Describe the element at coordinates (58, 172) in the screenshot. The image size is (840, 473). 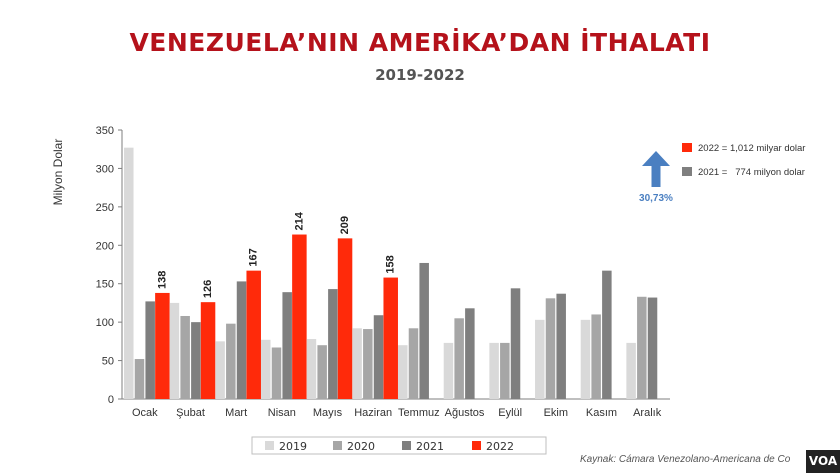
I see `y-axis-label: Milyon Dolar` at that location.